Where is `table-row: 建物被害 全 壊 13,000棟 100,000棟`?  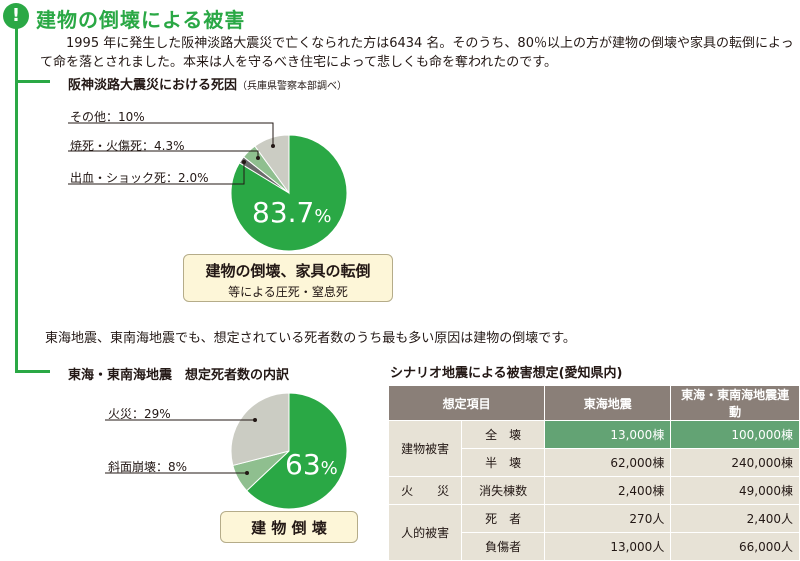
table-row: 建物被害 全 壊 13,000棟 100,000棟 is located at coordinates (593, 448).